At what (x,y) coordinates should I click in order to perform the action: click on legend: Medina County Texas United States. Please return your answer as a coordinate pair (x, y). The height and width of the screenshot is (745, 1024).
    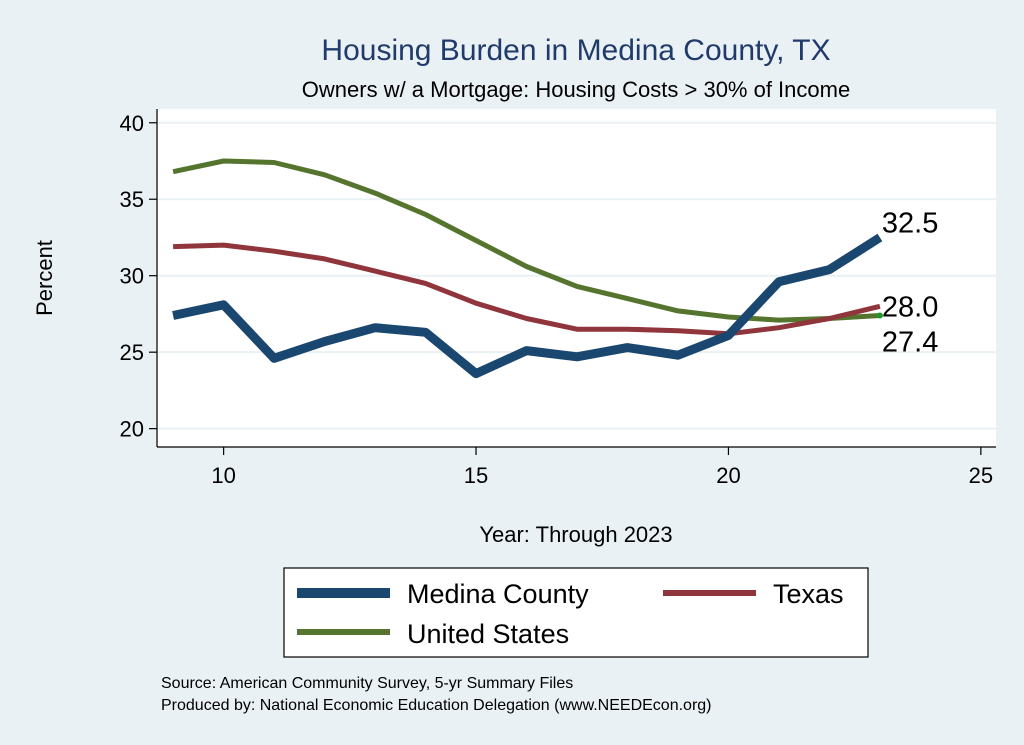
    Looking at the image, I should click on (576, 612).